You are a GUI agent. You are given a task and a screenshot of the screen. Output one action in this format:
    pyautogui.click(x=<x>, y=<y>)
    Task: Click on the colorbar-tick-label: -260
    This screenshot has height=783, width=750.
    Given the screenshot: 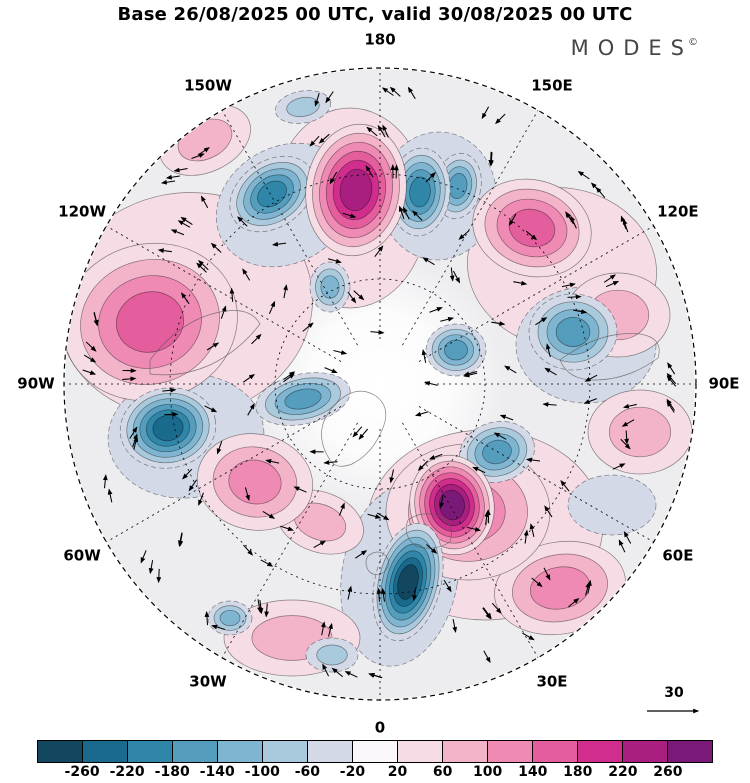 What is the action you would take?
    pyautogui.click(x=82, y=772)
    